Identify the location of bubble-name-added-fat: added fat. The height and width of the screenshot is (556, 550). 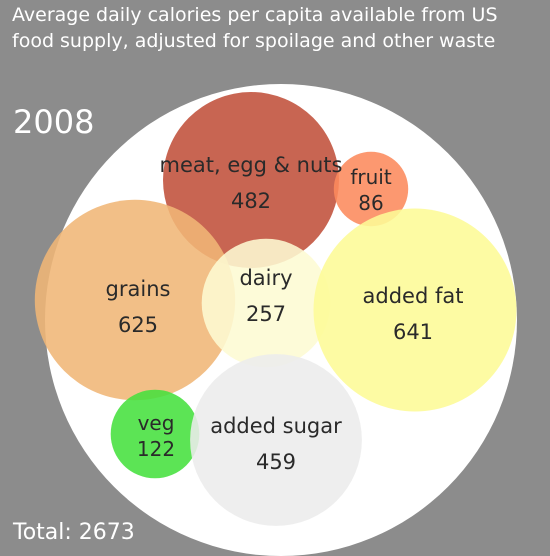
(413, 296).